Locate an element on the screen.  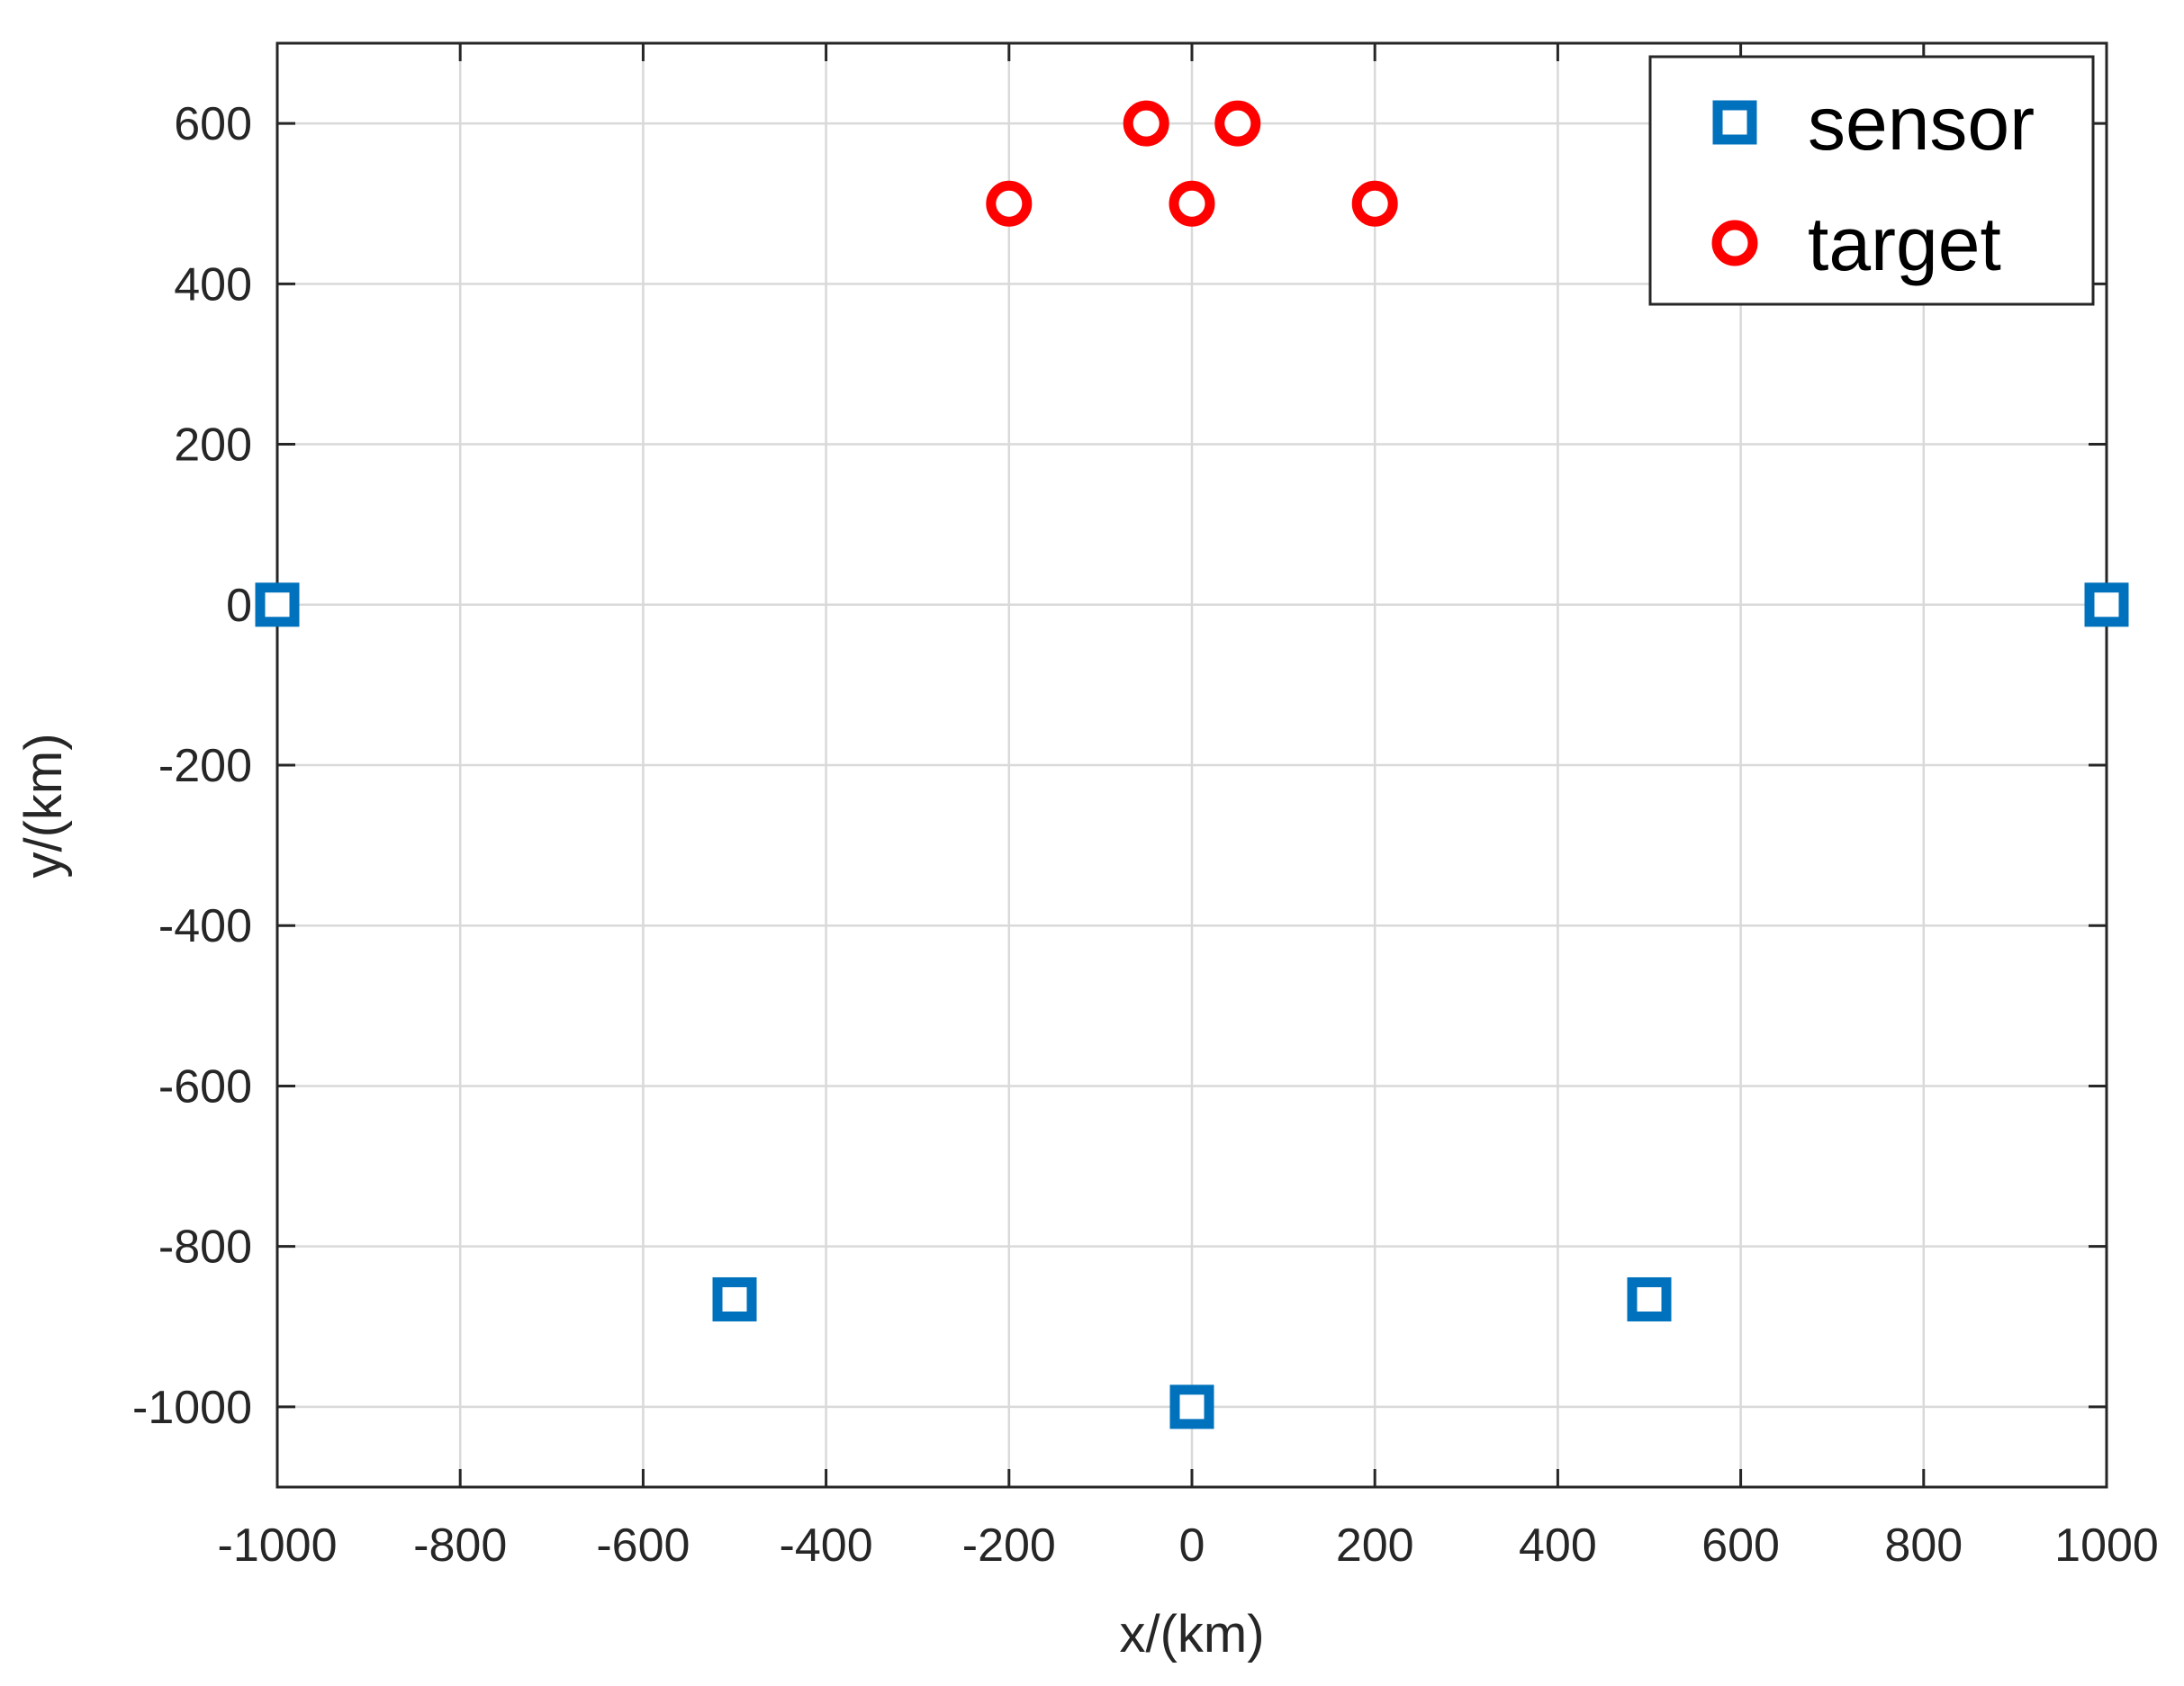
x-tick-labels: -1000 -800 -600 -400 -200 0 200 400 600 800 1000 is located at coordinates (1188, 1545).